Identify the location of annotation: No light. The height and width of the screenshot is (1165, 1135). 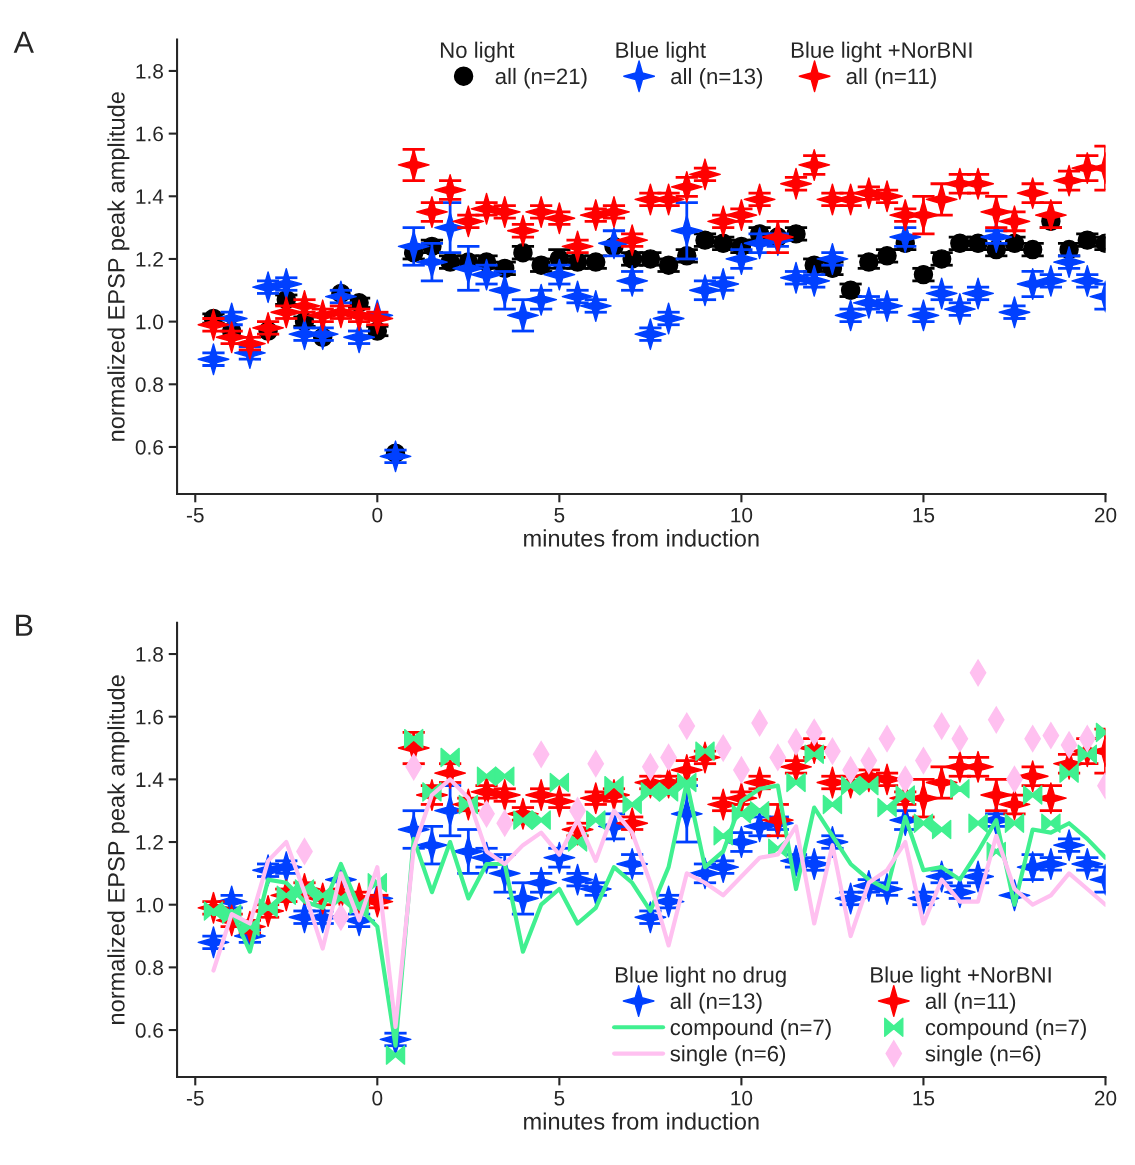
(477, 52).